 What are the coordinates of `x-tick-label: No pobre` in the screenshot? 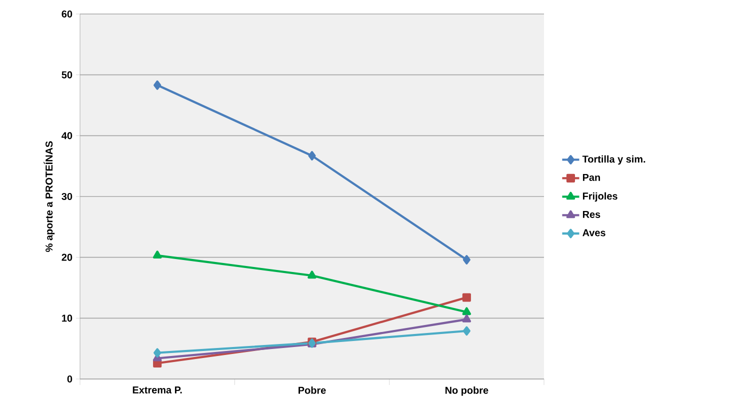 It's located at (466, 391).